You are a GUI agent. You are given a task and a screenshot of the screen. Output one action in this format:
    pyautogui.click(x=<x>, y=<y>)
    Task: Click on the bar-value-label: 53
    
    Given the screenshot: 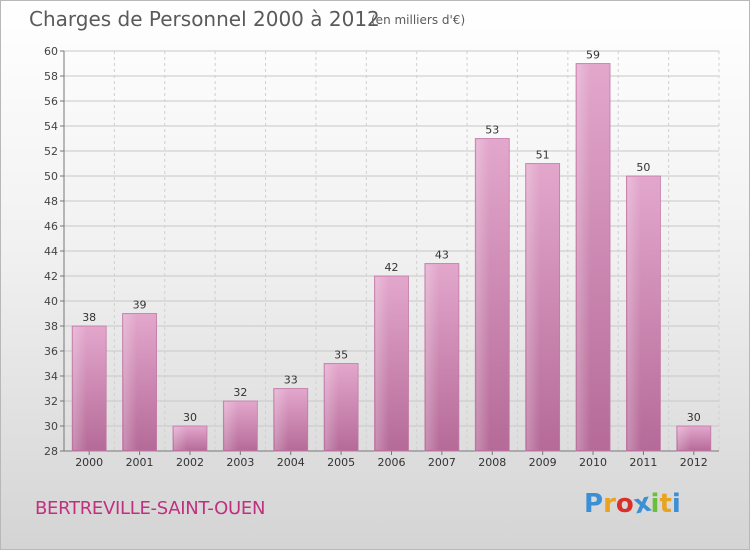 What is the action you would take?
    pyautogui.click(x=492, y=130)
    